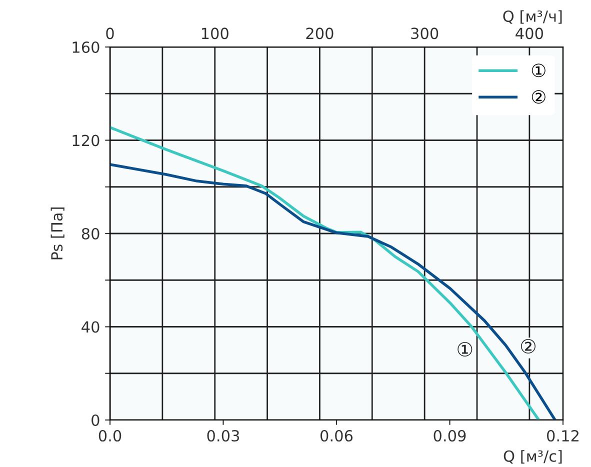 This screenshot has width=591, height=467. I want to click on x2-tick-label: 300, so click(424, 34).